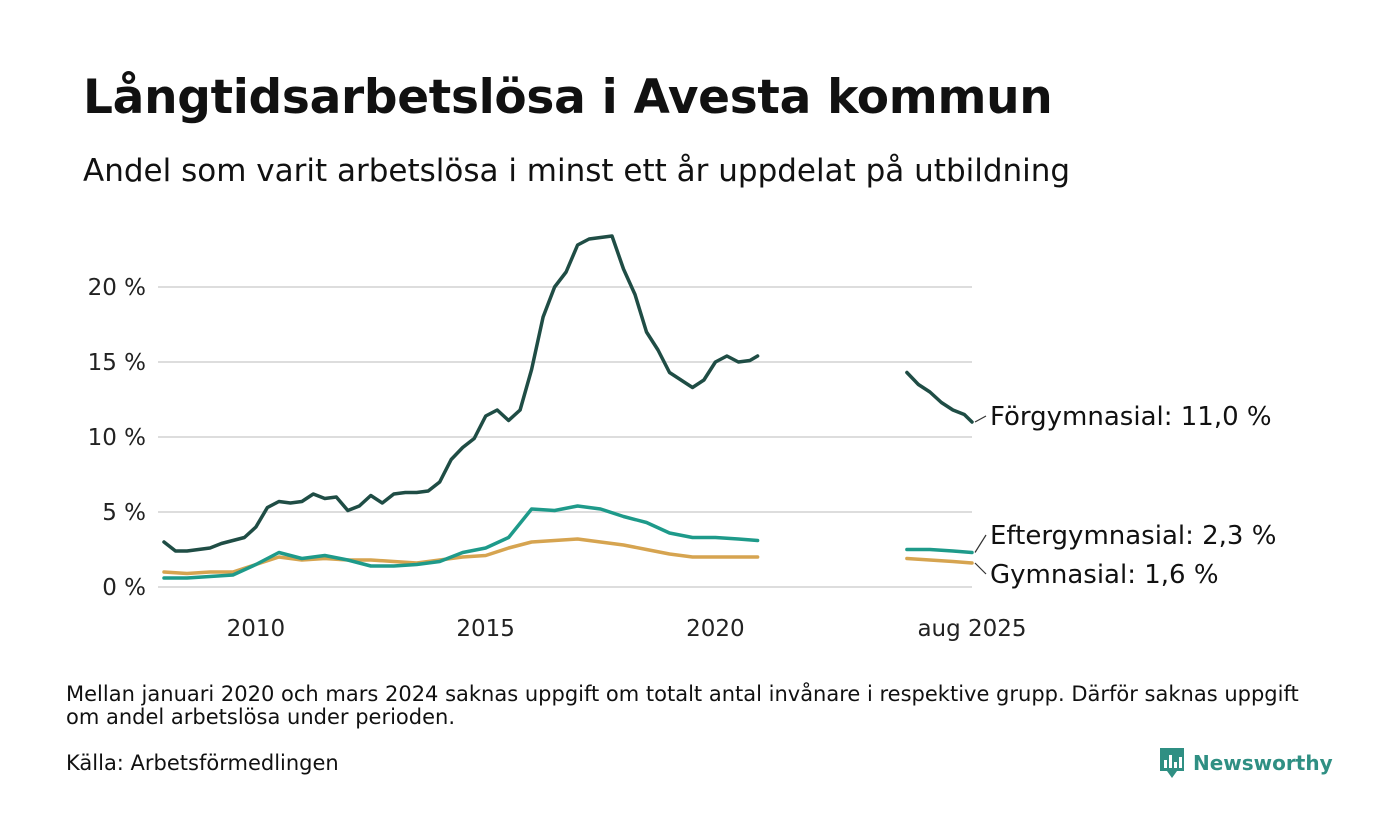  Describe the element at coordinates (1172, 763) in the screenshot. I see `newsworthy-chart-bubble-icon` at that location.